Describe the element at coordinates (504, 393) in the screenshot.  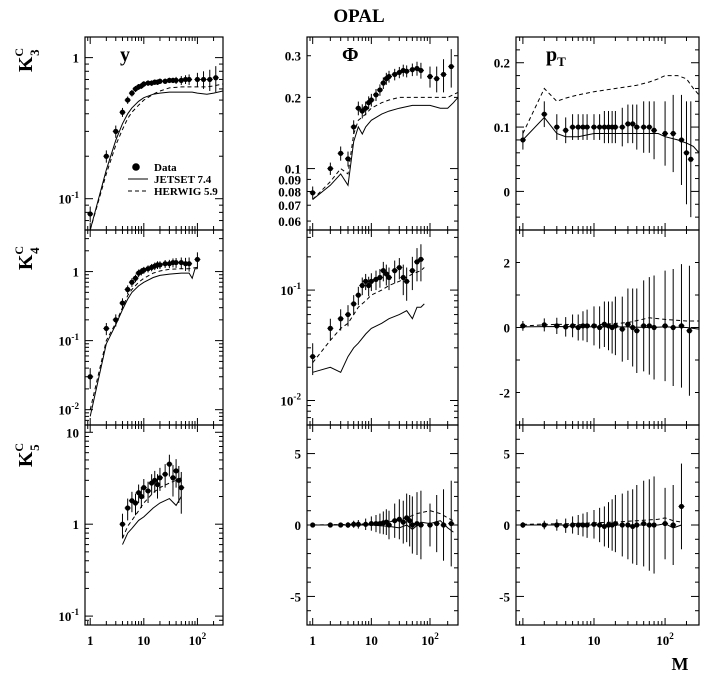
I see `y-tick-label: -2` at that location.